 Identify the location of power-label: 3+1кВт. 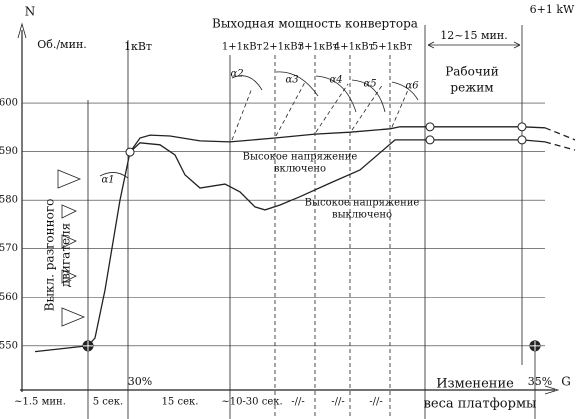
(318, 47).